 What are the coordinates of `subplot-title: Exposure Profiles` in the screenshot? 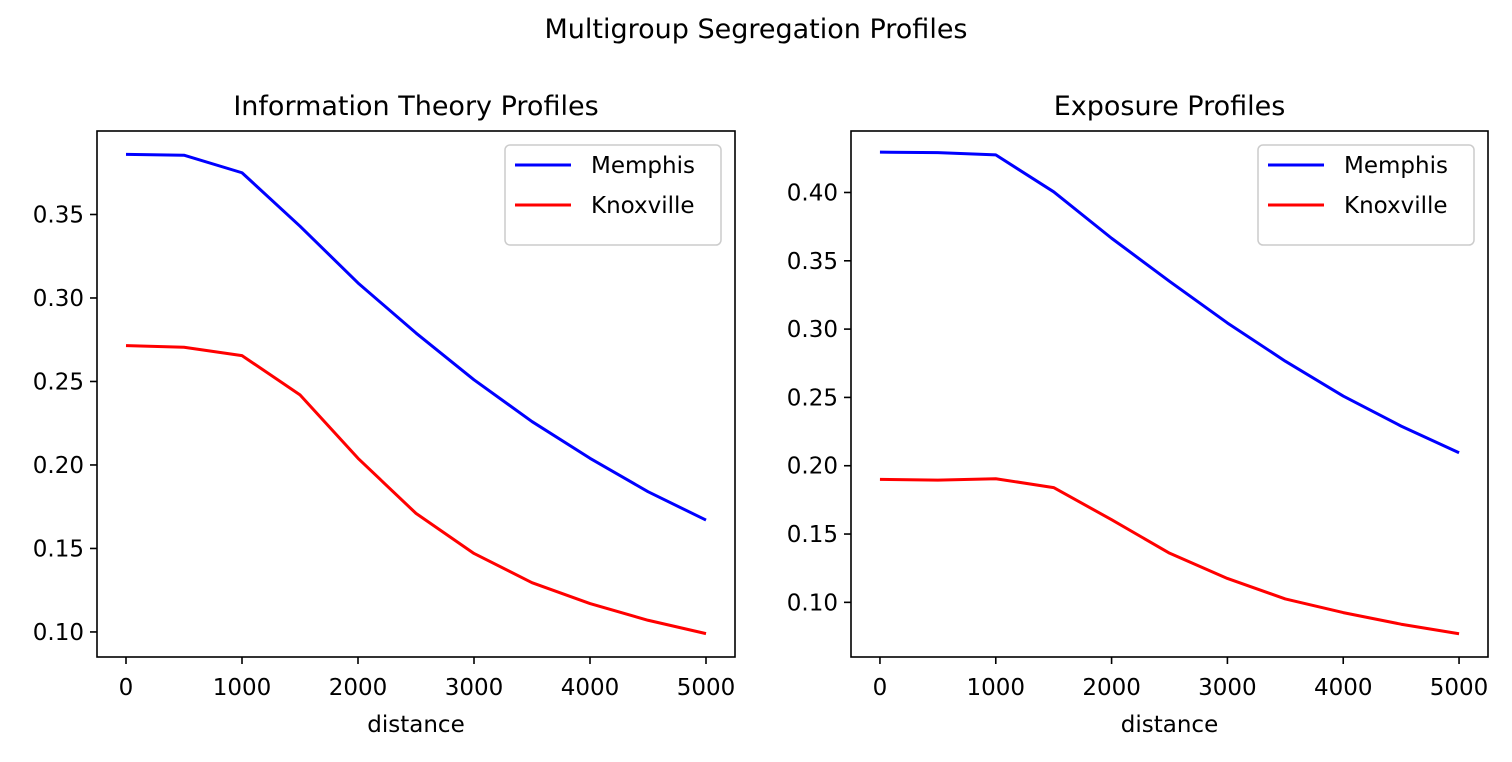 It's located at (1170, 106).